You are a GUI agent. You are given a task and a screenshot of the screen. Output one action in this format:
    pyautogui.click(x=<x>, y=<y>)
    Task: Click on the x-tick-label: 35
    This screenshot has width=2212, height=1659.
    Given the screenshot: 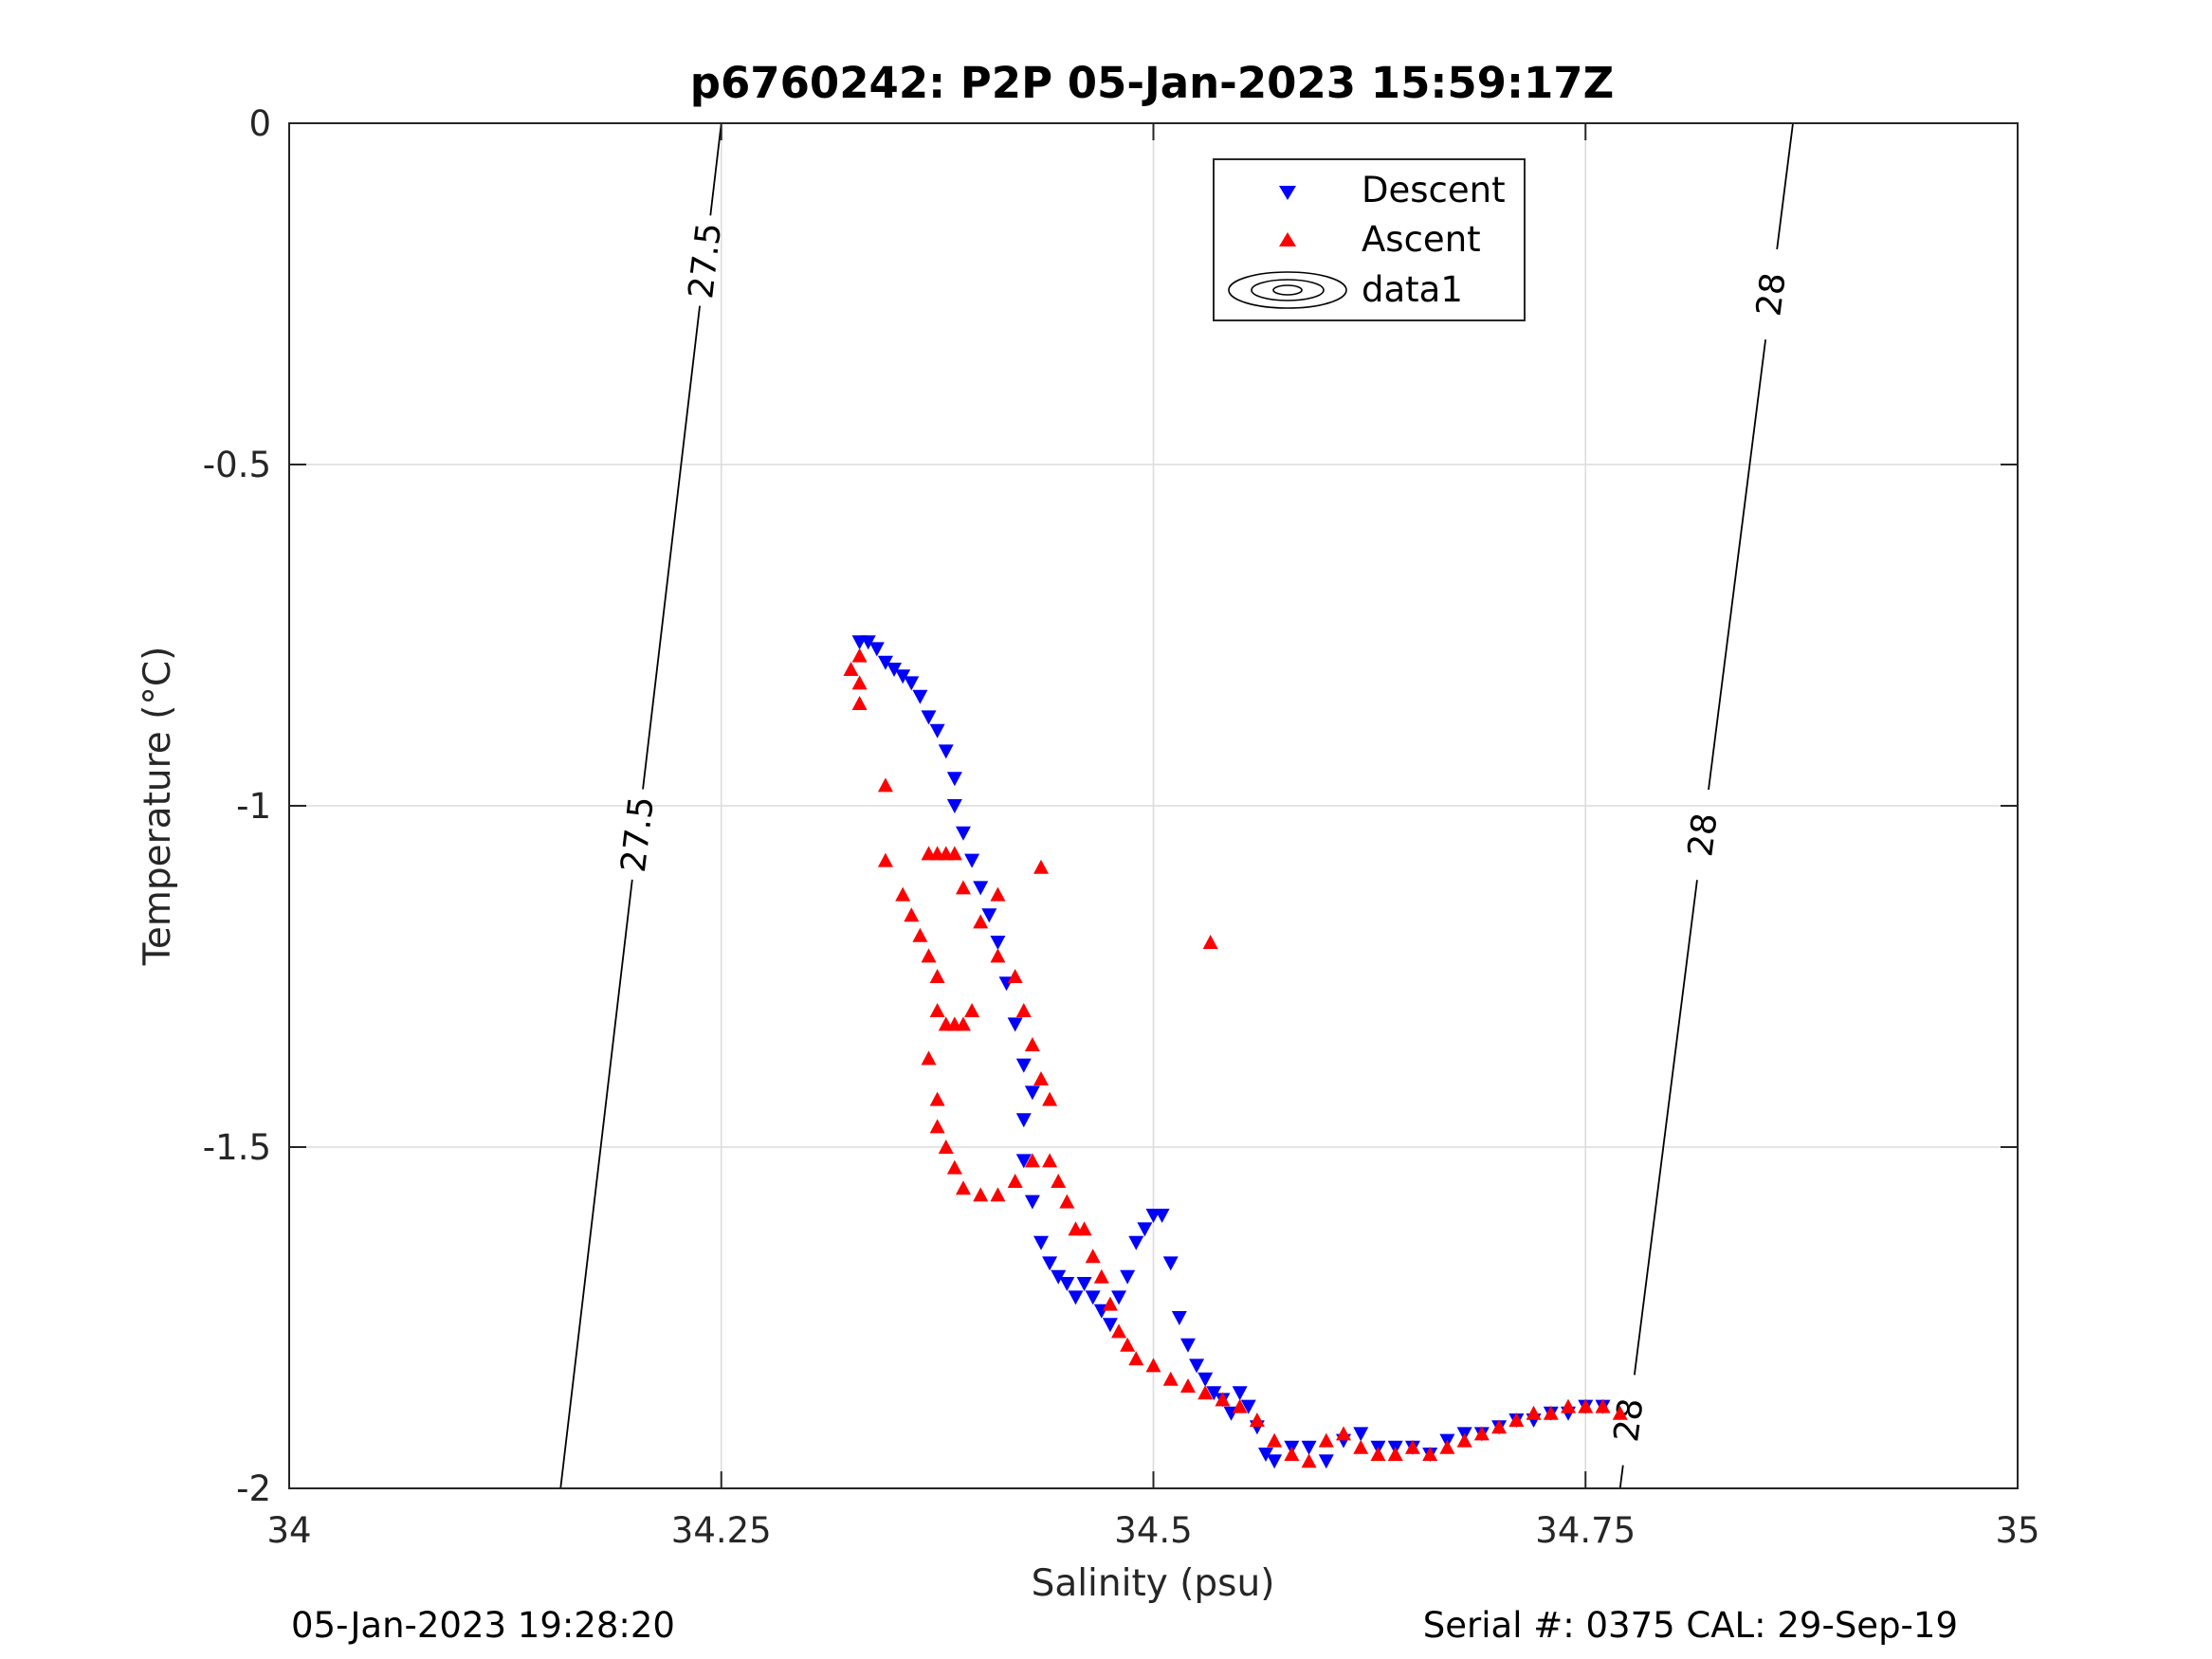 What is the action you would take?
    pyautogui.click(x=2017, y=1530)
    